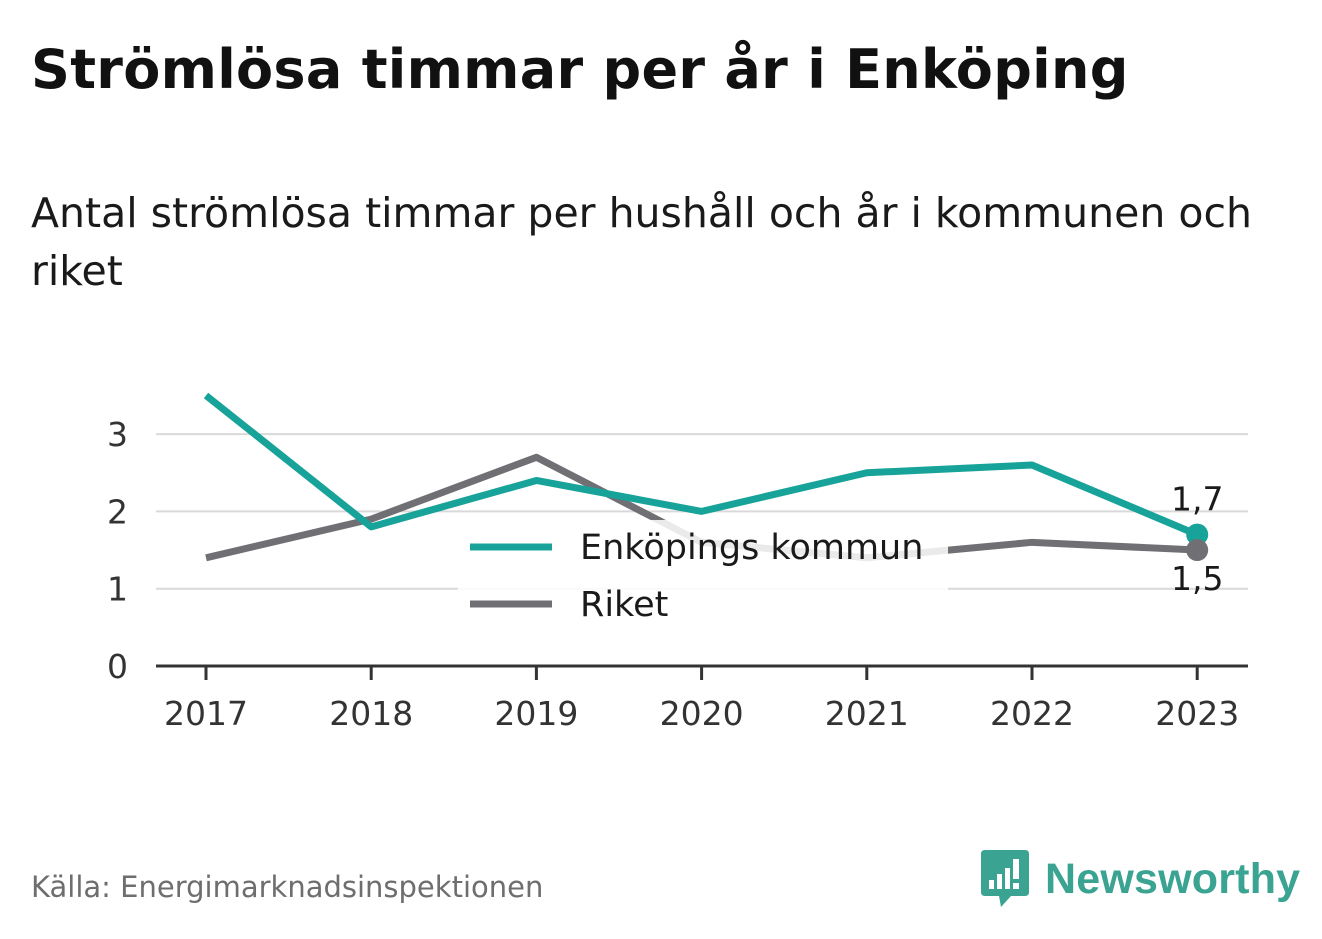  I want to click on legend-label: Riket, so click(624, 605).